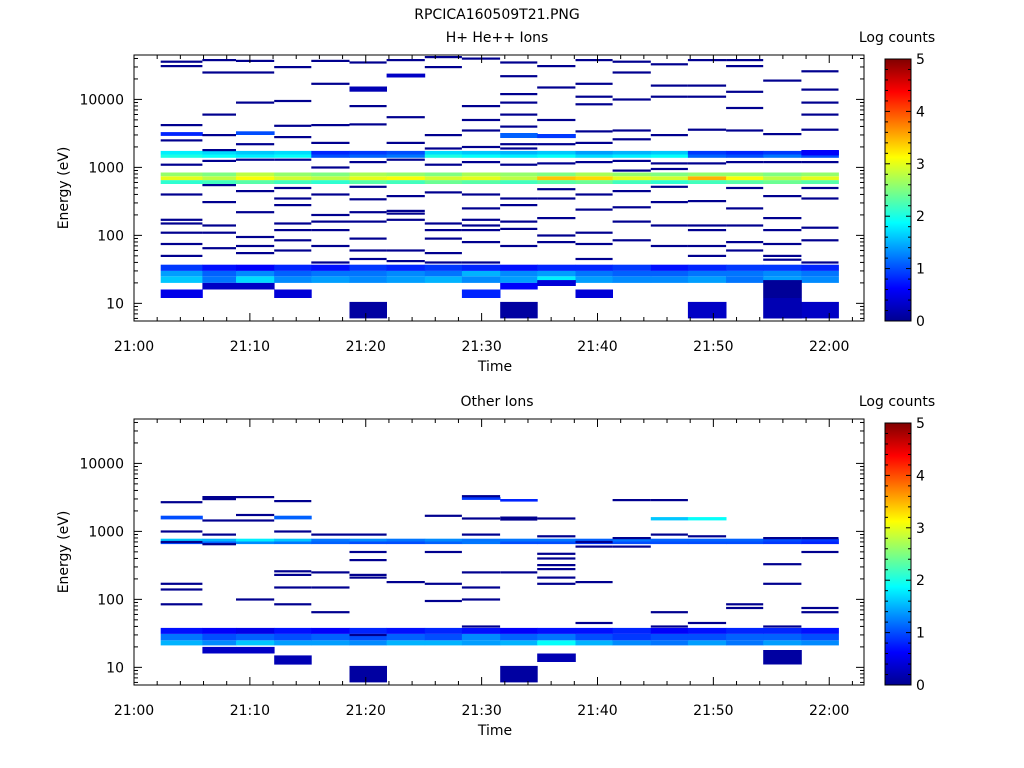  I want to click on colorbar-tick-label: 1, so click(920, 634).